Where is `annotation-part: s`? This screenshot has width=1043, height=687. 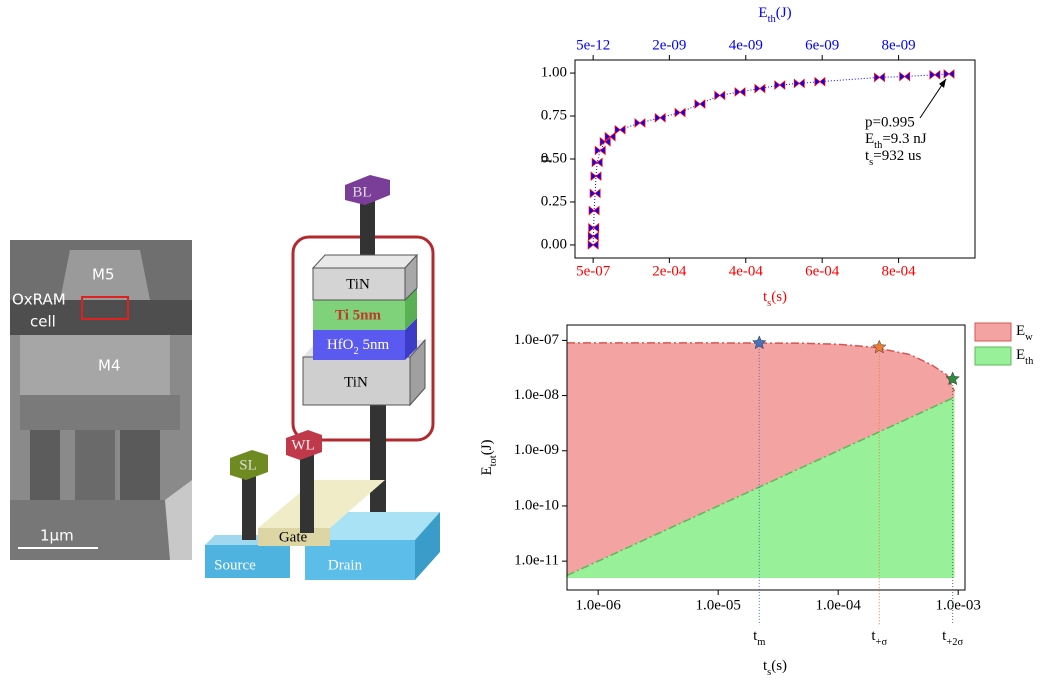
annotation-part: s is located at coordinates (871, 162).